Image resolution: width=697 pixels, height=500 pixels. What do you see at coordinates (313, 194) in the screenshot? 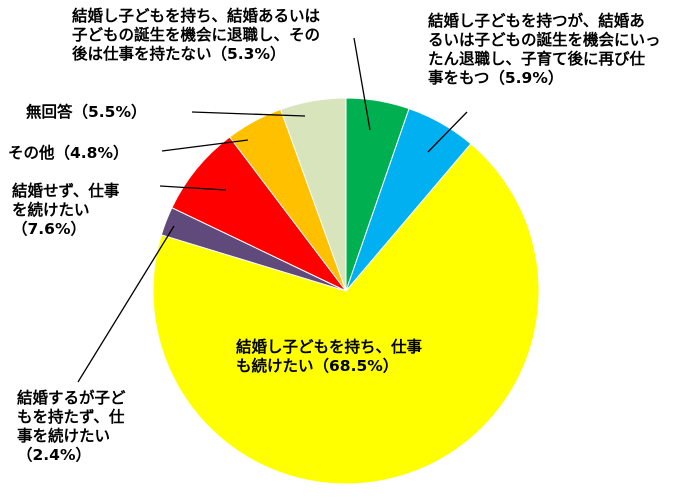
I see `pie-slice-sage` at bounding box center [313, 194].